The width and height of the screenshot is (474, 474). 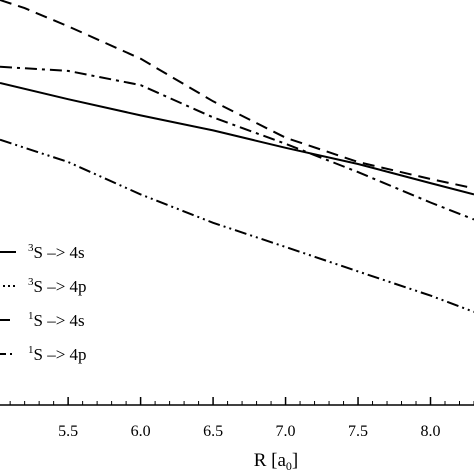 I want to click on legend-label-4: 1S –> 4p, so click(x=57, y=354).